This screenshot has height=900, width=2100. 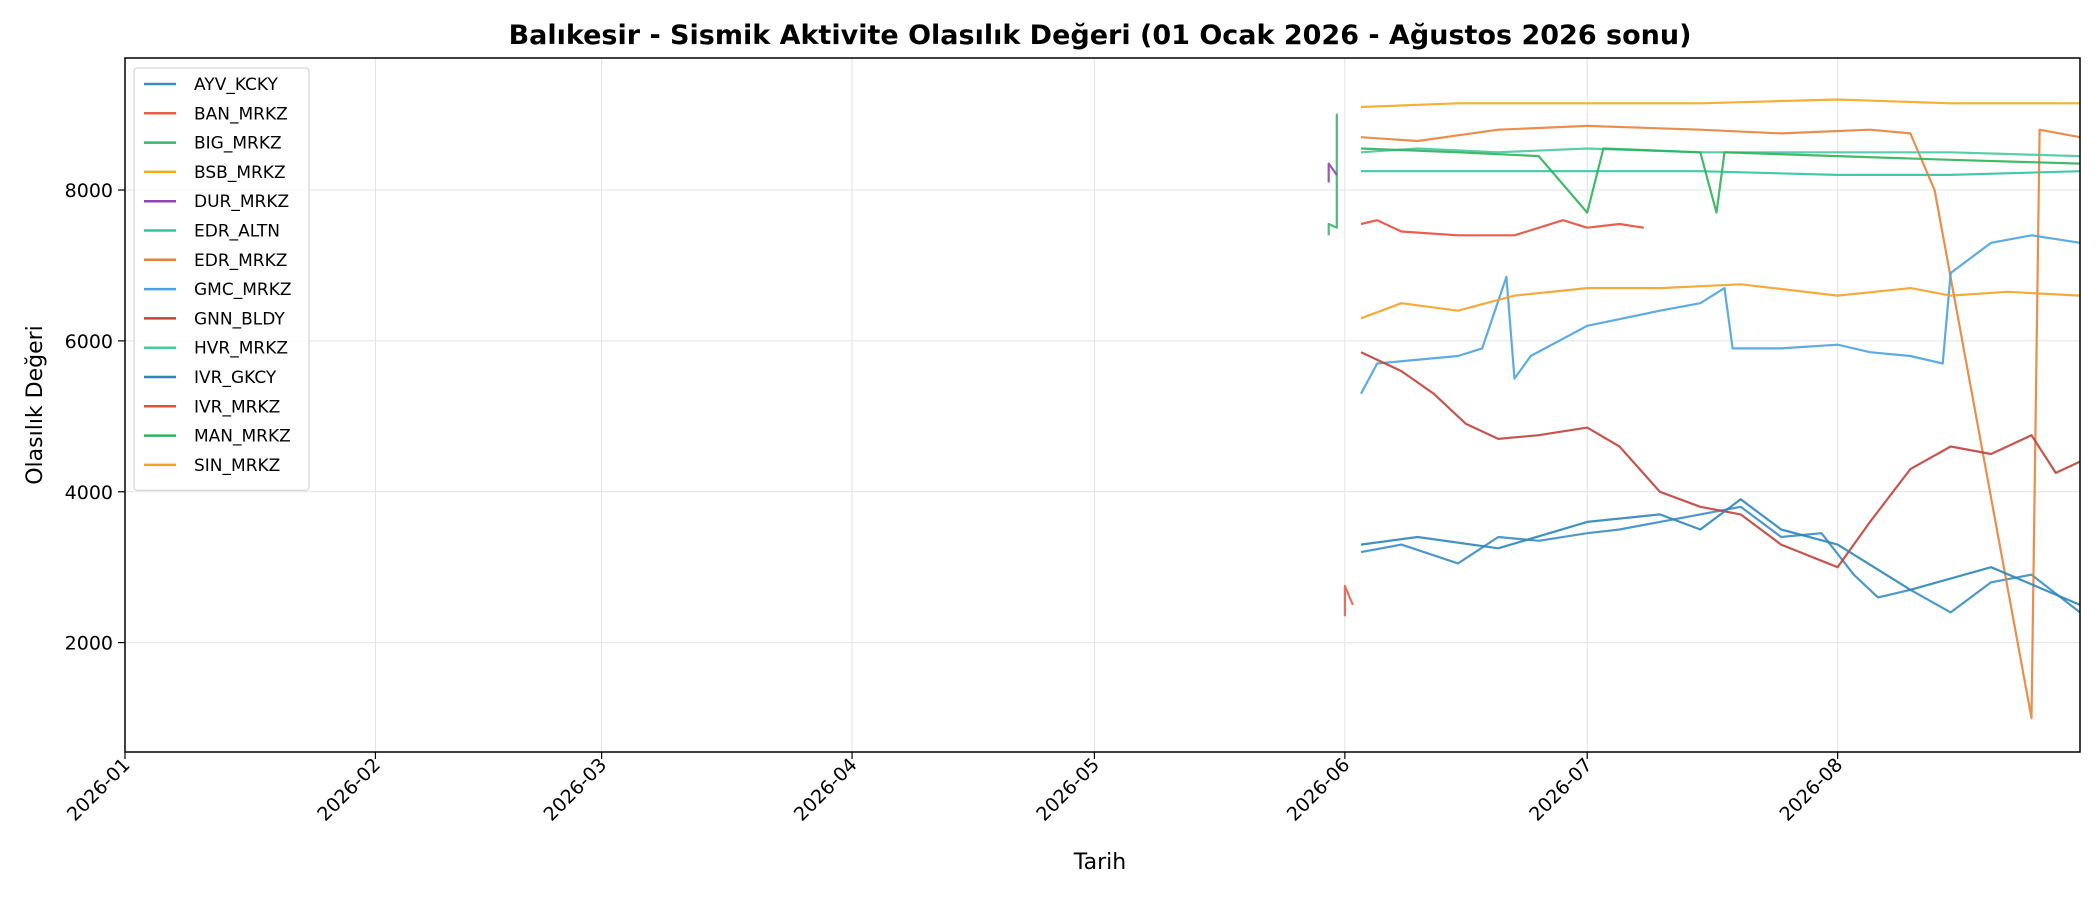 What do you see at coordinates (242, 290) in the screenshot?
I see `legend-label: GMC_MRKZ` at bounding box center [242, 290].